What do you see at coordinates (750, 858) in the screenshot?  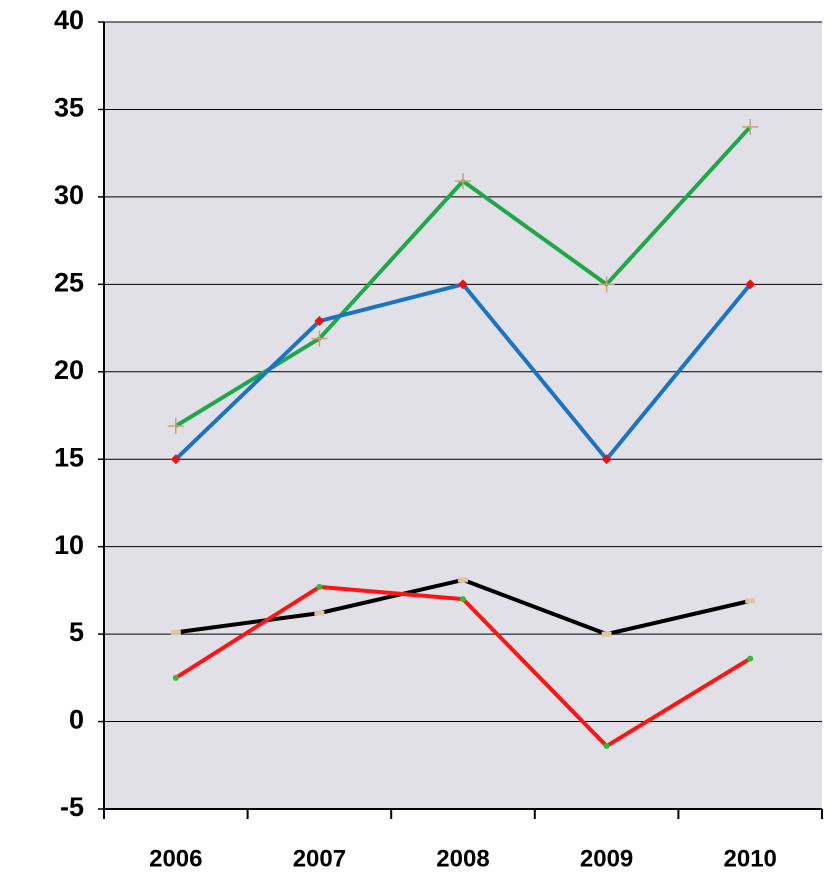 I see `x-tick-label: 2010` at bounding box center [750, 858].